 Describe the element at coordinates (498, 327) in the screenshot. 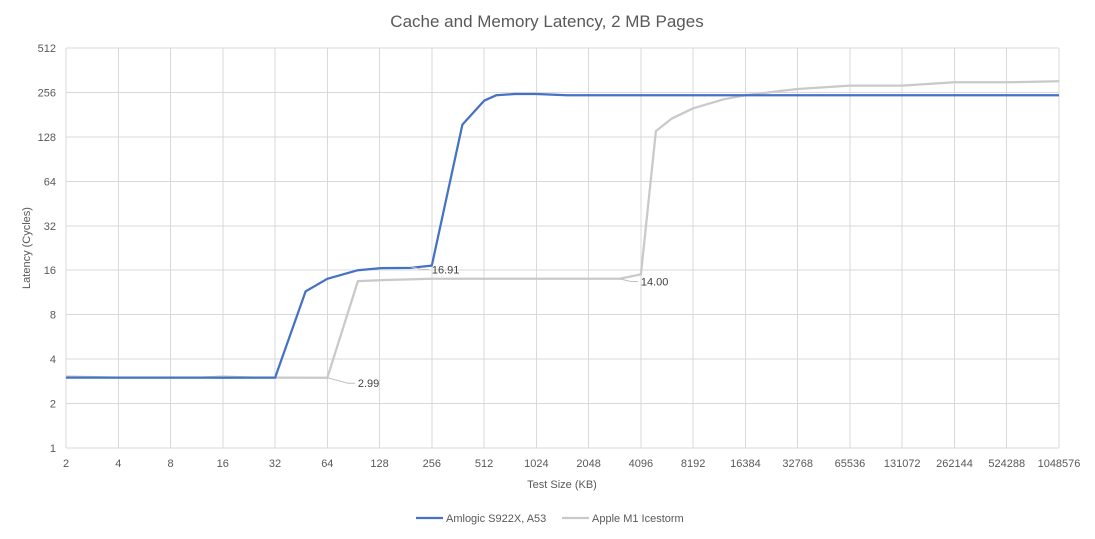

I see `data-labels: 16.91 14.00 2.99` at that location.